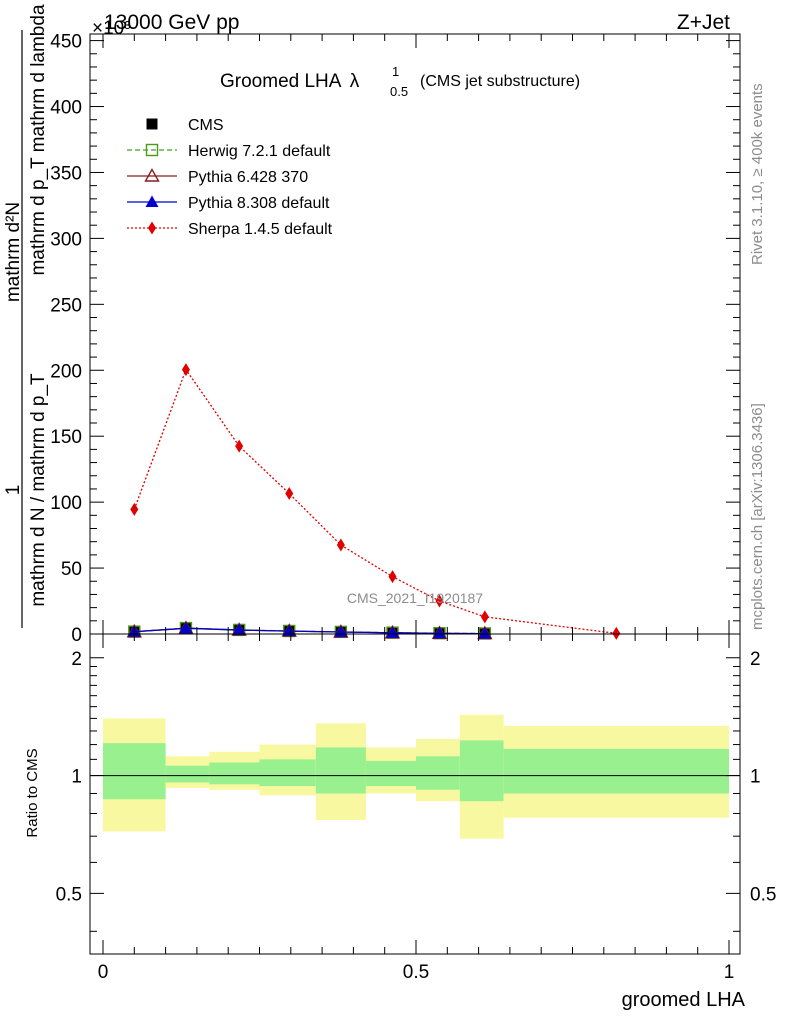 Image resolution: width=786 pixels, height=1024 pixels. Describe the element at coordinates (66, 173) in the screenshot. I see `y-tick-label: 350` at that location.